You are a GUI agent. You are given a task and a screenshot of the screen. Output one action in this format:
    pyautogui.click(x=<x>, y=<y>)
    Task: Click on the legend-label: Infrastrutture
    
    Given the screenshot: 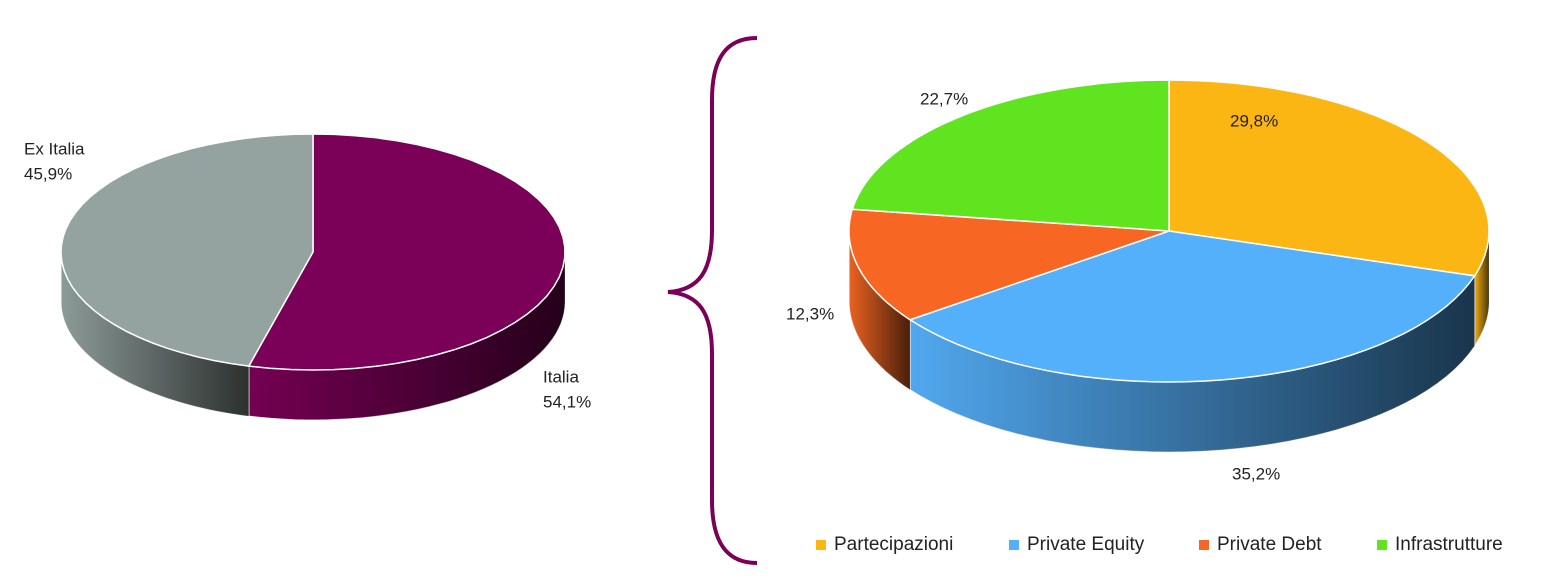 What is the action you would take?
    pyautogui.click(x=1449, y=544)
    